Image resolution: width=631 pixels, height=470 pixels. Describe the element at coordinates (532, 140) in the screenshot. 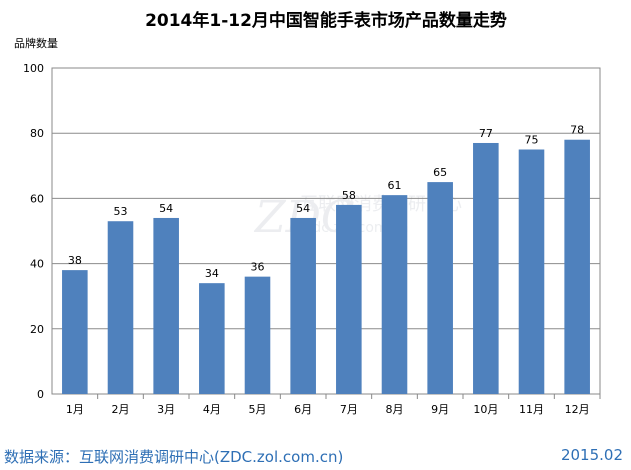

I see `data-label: 75` at that location.